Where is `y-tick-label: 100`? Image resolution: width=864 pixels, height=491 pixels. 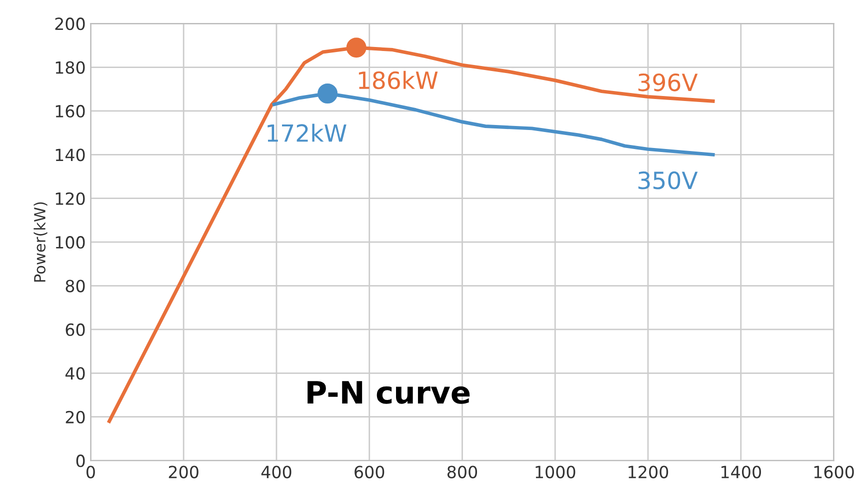 y-tick-label: 100 is located at coordinates (70, 242).